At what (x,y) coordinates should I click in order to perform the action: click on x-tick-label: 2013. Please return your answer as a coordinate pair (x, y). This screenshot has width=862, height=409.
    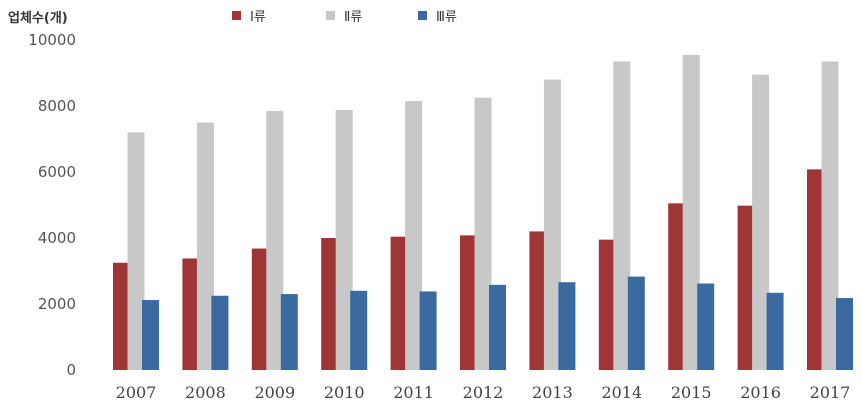
    Looking at the image, I should click on (552, 392).